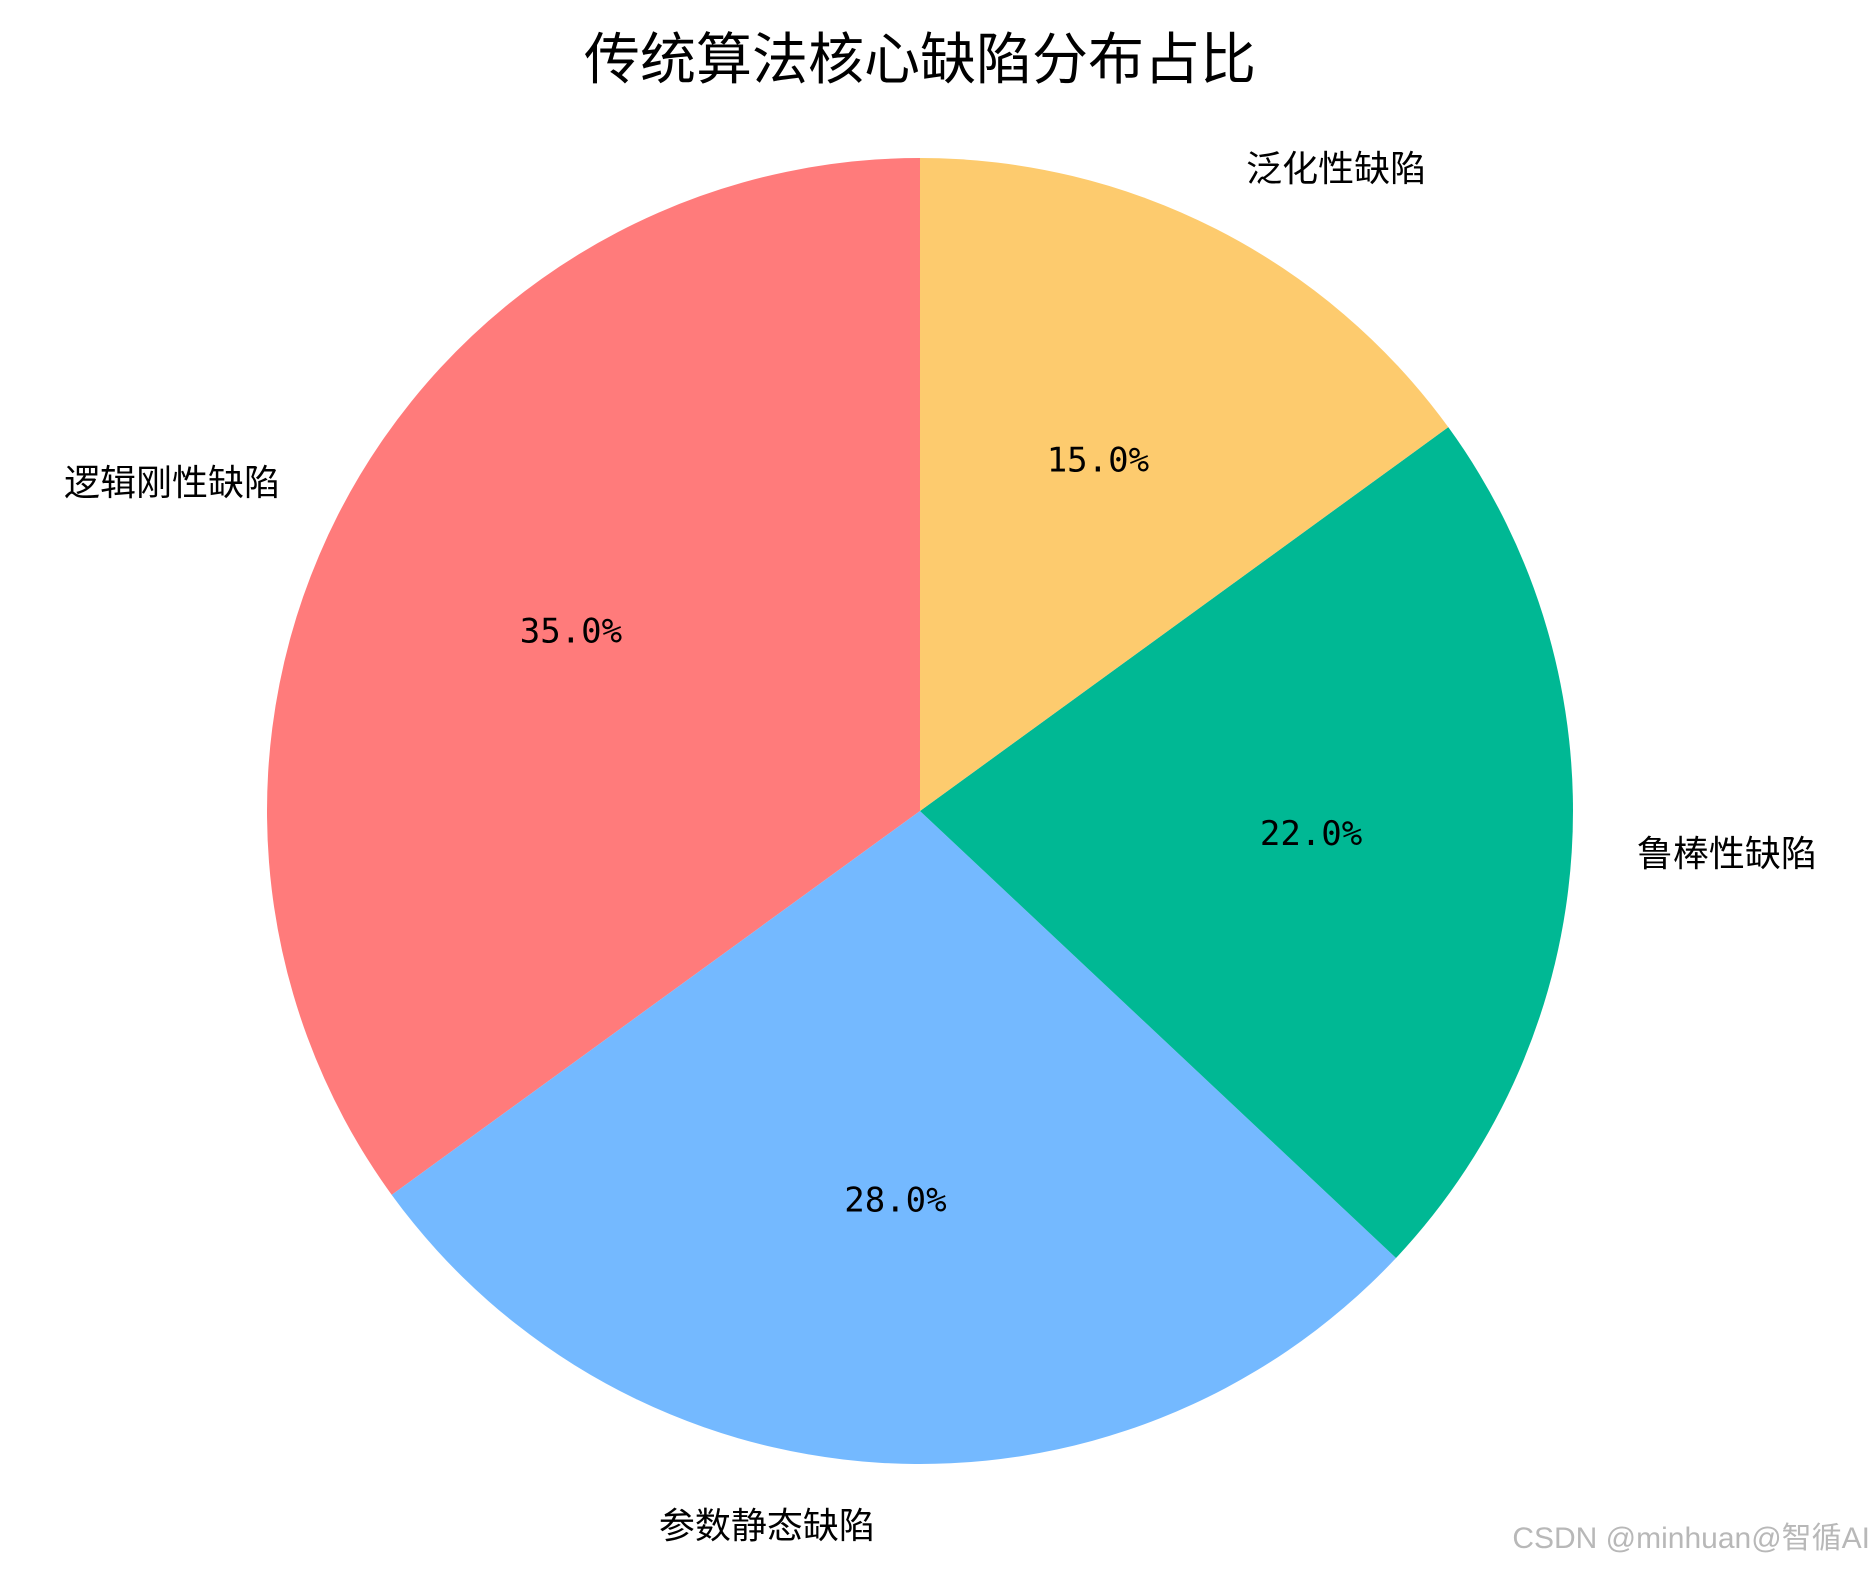 This screenshot has width=1875, height=1571. I want to click on percent-label: 28.0%, so click(895, 1201).